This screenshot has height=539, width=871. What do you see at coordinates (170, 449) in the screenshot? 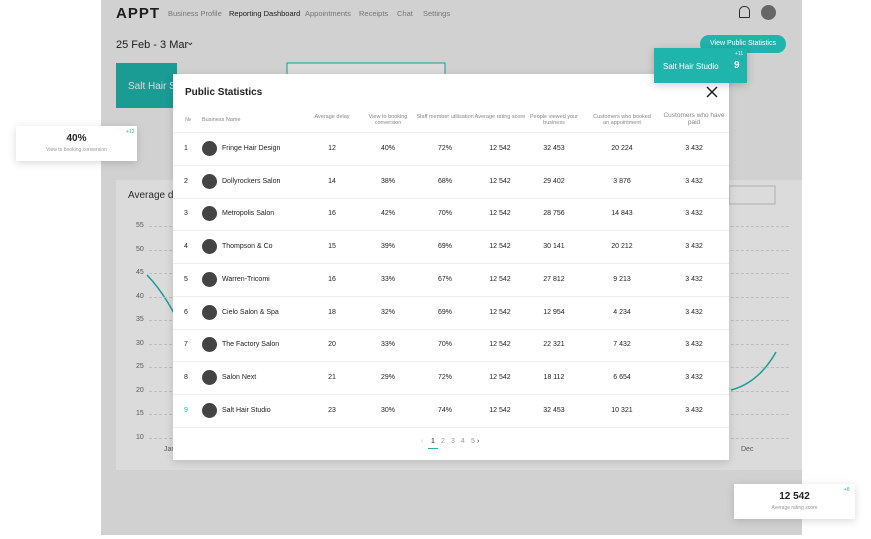
I see `x-label: Jan` at bounding box center [170, 449].